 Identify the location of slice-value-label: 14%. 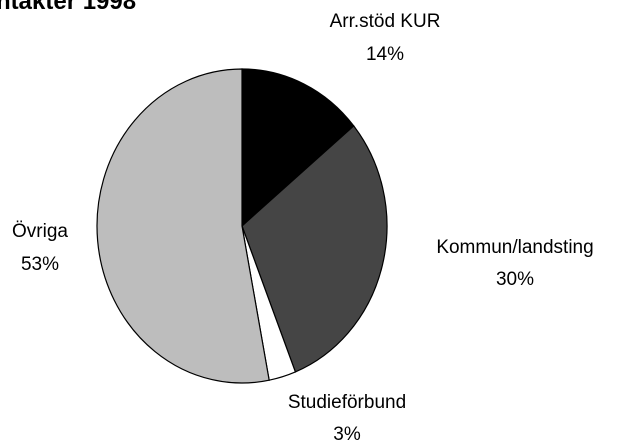
(385, 54).